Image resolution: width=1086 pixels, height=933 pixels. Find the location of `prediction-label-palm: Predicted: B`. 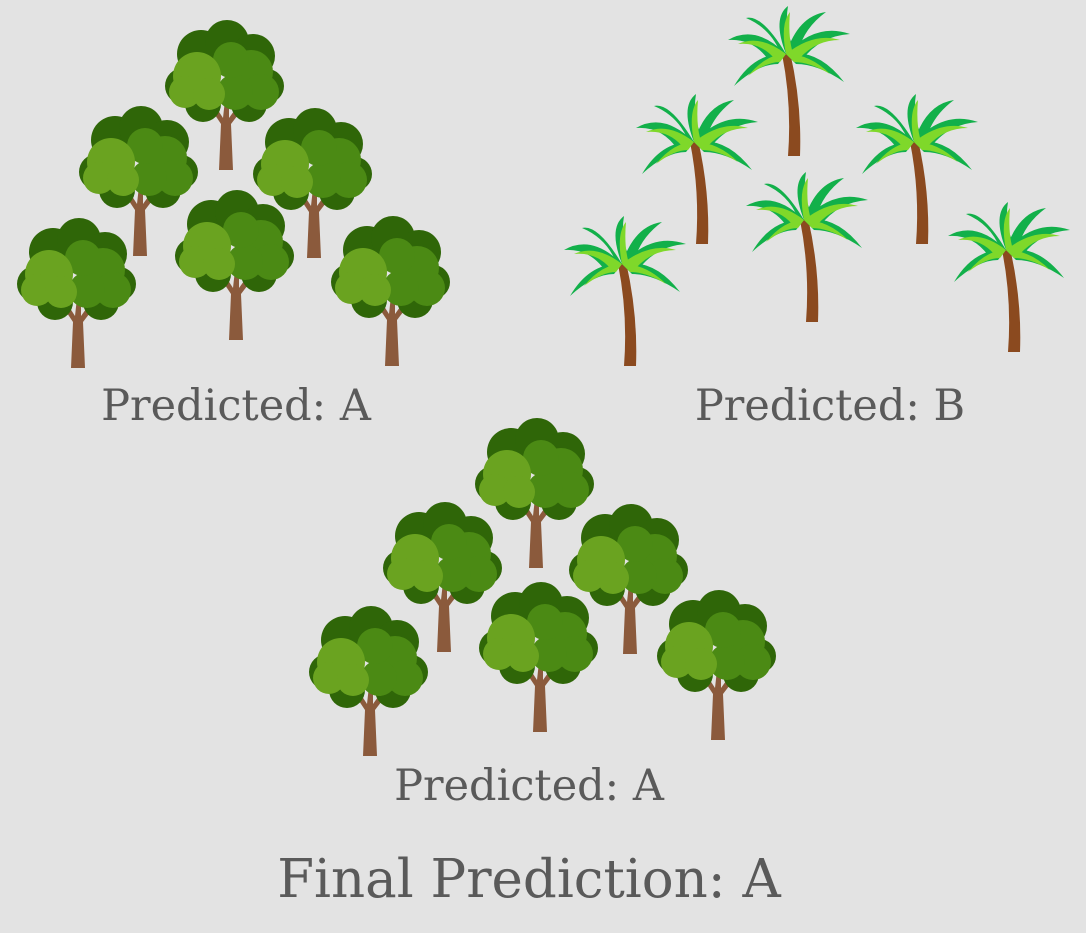

prediction-label-palm: Predicted: B is located at coordinates (830, 406).